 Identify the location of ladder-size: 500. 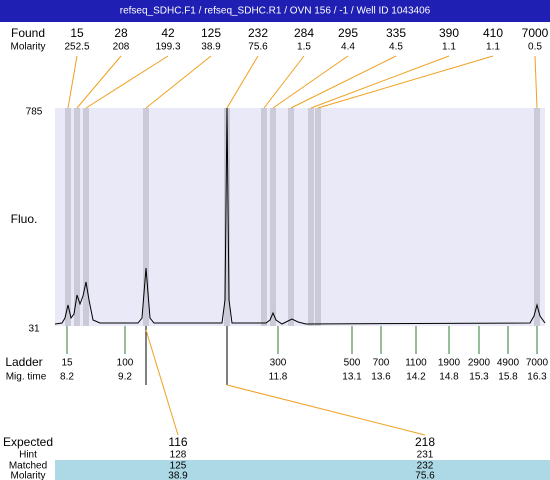
(352, 363).